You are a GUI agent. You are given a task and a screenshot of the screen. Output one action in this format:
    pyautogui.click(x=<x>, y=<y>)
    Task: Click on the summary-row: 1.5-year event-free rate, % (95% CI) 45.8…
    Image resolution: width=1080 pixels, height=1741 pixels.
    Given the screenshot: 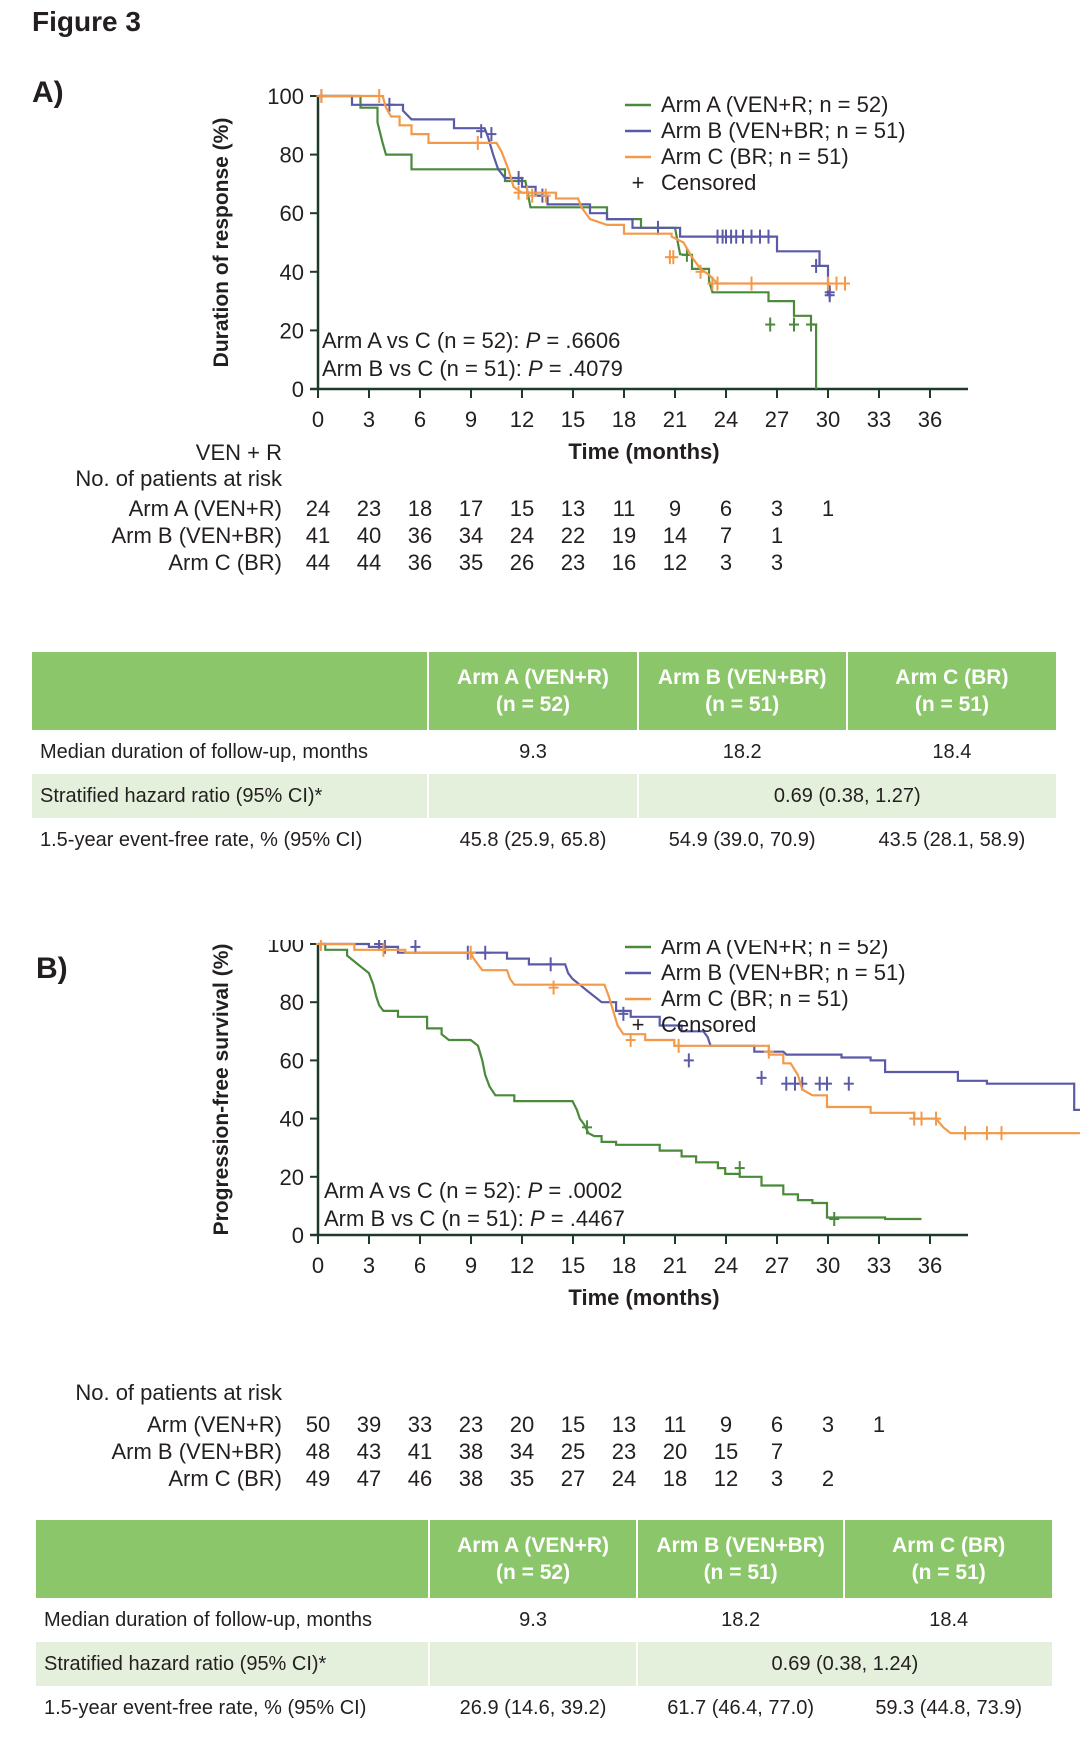 What is the action you would take?
    pyautogui.click(x=544, y=840)
    